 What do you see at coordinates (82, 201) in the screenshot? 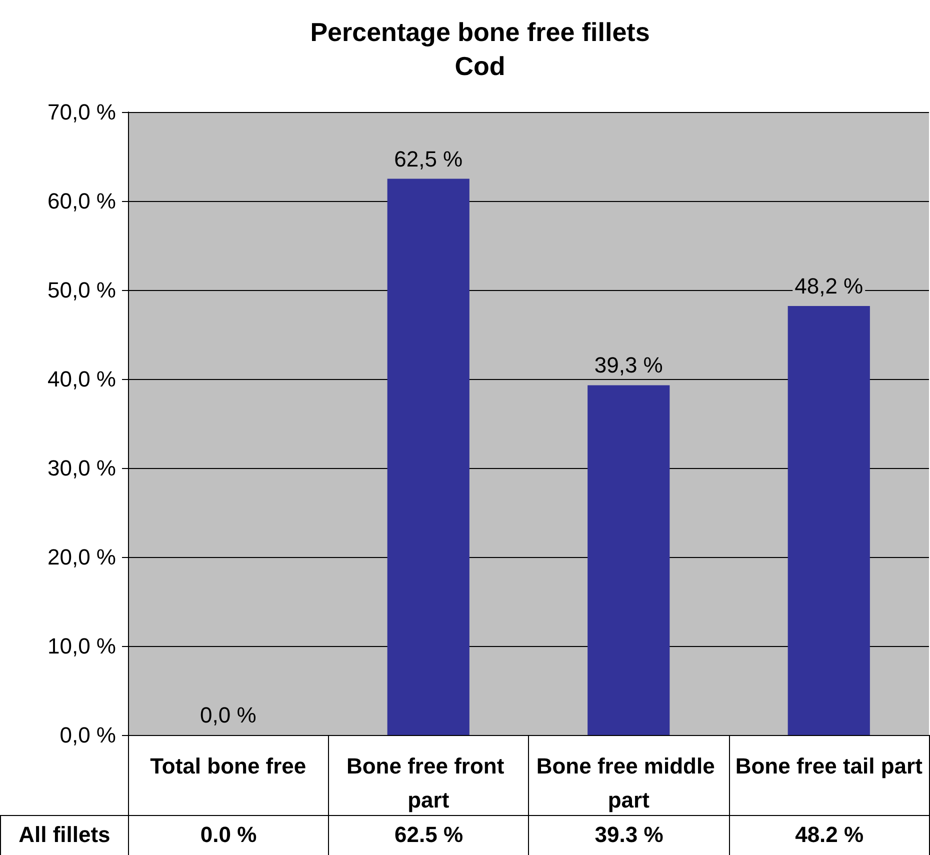
I see `y-tick-label: 60,0 %` at bounding box center [82, 201].